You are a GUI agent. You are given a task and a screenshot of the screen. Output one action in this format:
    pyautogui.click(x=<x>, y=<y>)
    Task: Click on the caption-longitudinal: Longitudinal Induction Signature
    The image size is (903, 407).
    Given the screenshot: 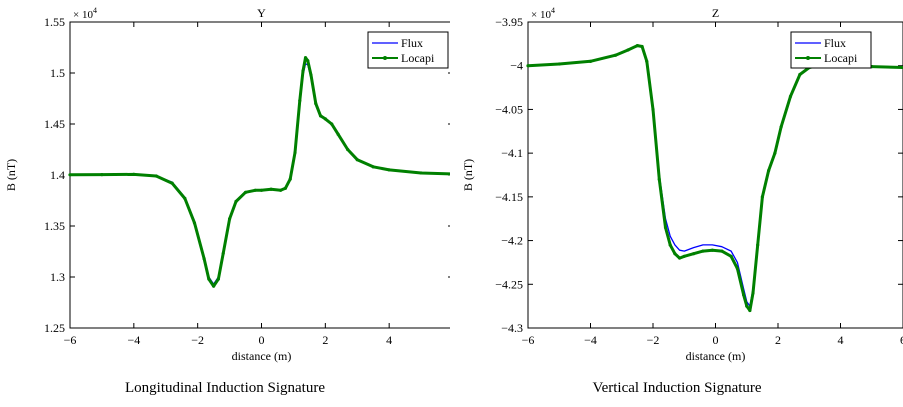 What is the action you would take?
    pyautogui.click(x=225, y=388)
    